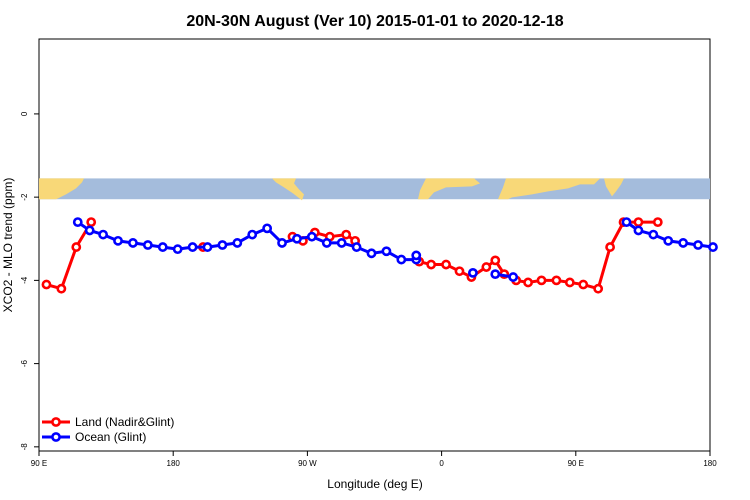  Describe the element at coordinates (24, 197) in the screenshot. I see `y-tick-label: -2` at that location.